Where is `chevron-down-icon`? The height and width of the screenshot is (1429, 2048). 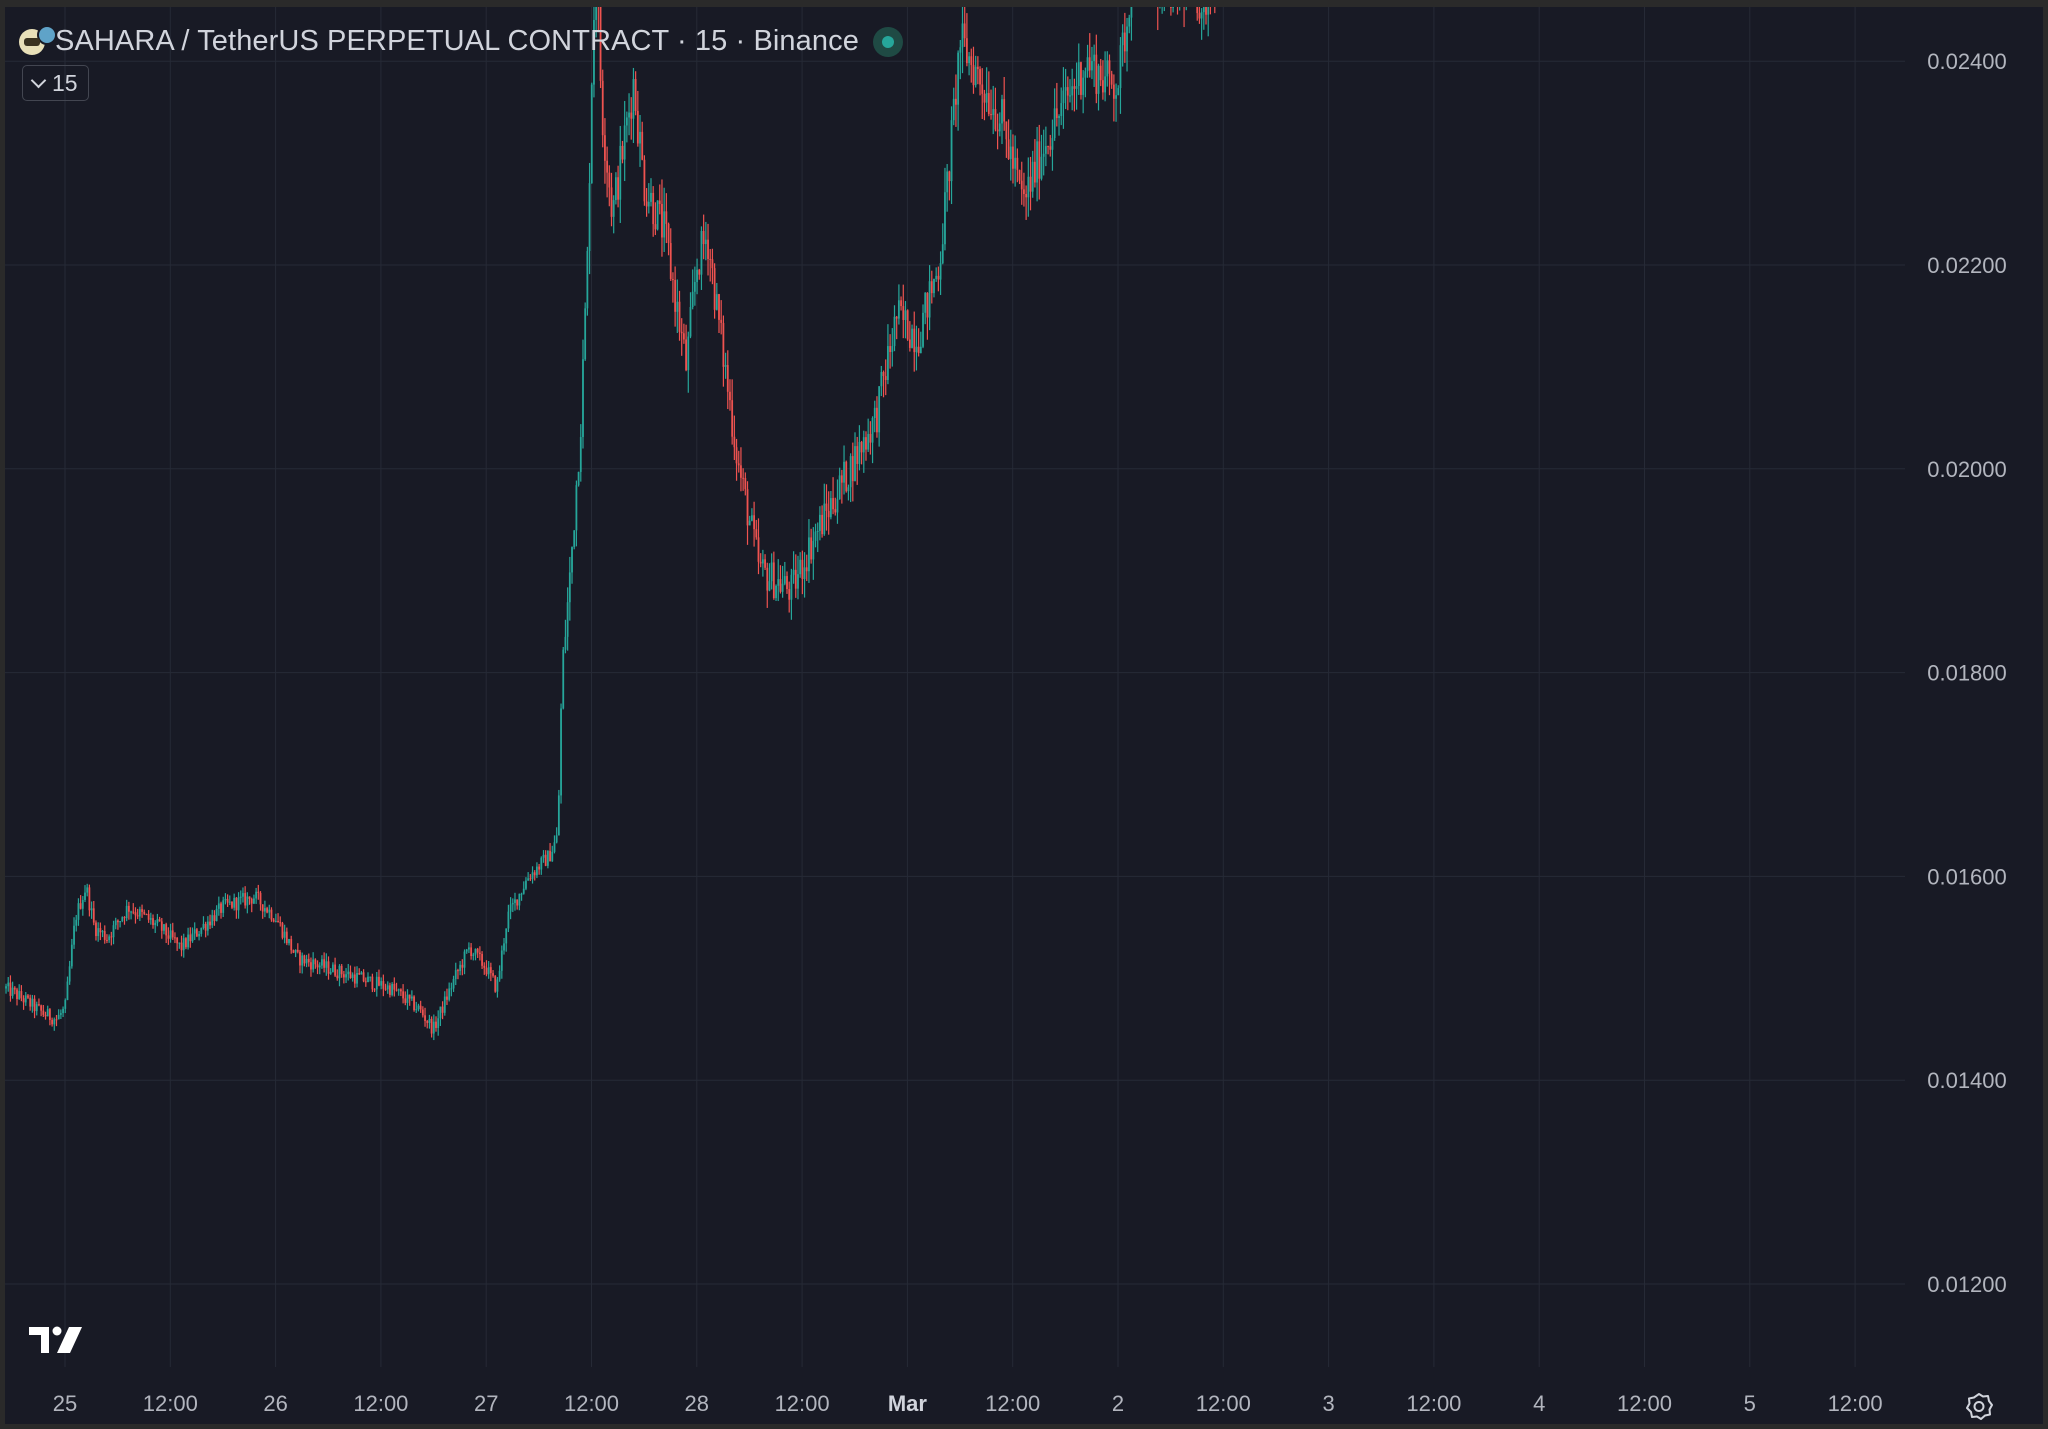 chevron-down-icon is located at coordinates (38, 80).